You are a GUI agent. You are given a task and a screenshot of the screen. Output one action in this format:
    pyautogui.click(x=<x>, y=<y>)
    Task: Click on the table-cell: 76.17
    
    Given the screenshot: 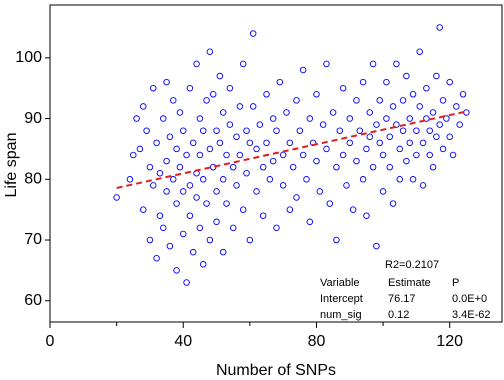 What is the action you would take?
    pyautogui.click(x=402, y=299)
    